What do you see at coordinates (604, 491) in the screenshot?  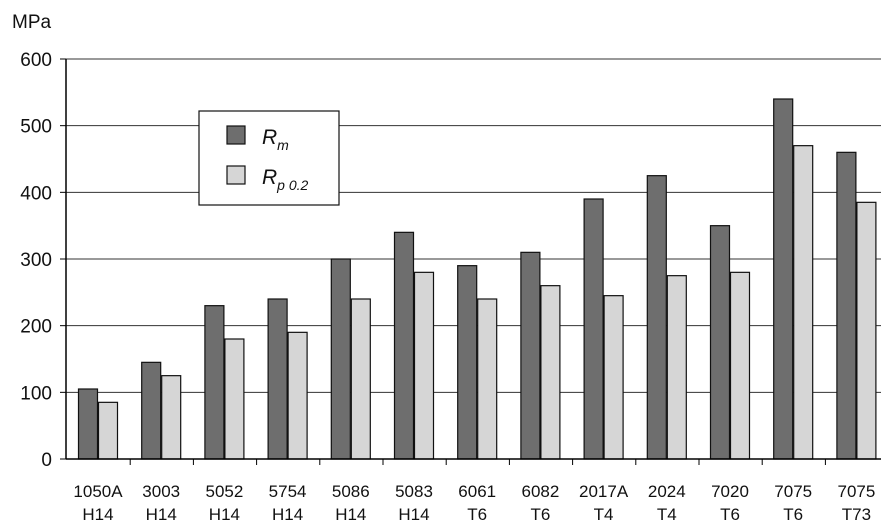 I see `x-tick-label: 2017A` at bounding box center [604, 491].